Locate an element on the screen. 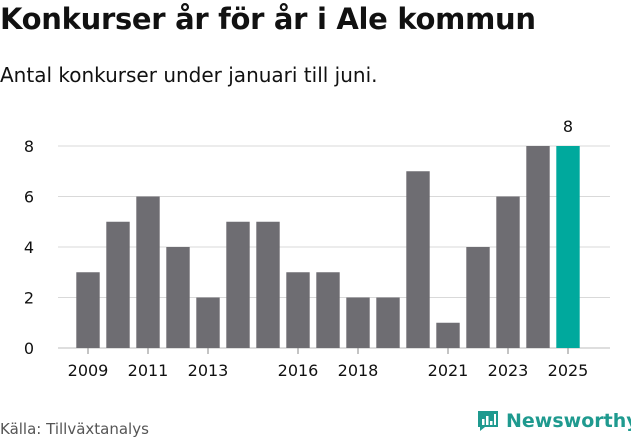 This screenshot has width=631, height=439. value-labels: 8 is located at coordinates (568, 126).